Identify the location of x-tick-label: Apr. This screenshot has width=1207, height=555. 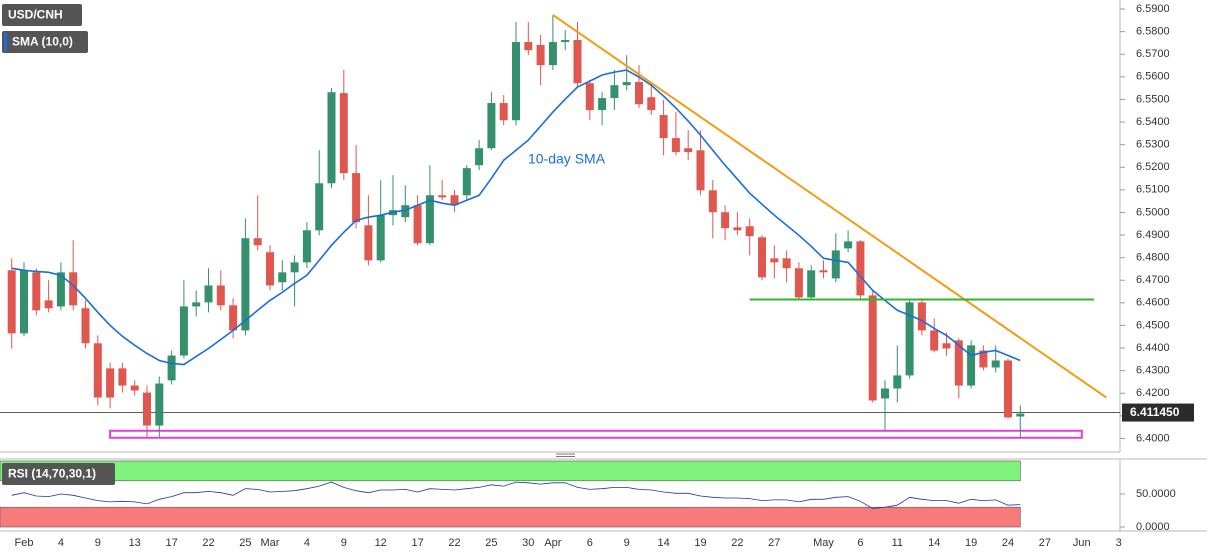
(552, 543).